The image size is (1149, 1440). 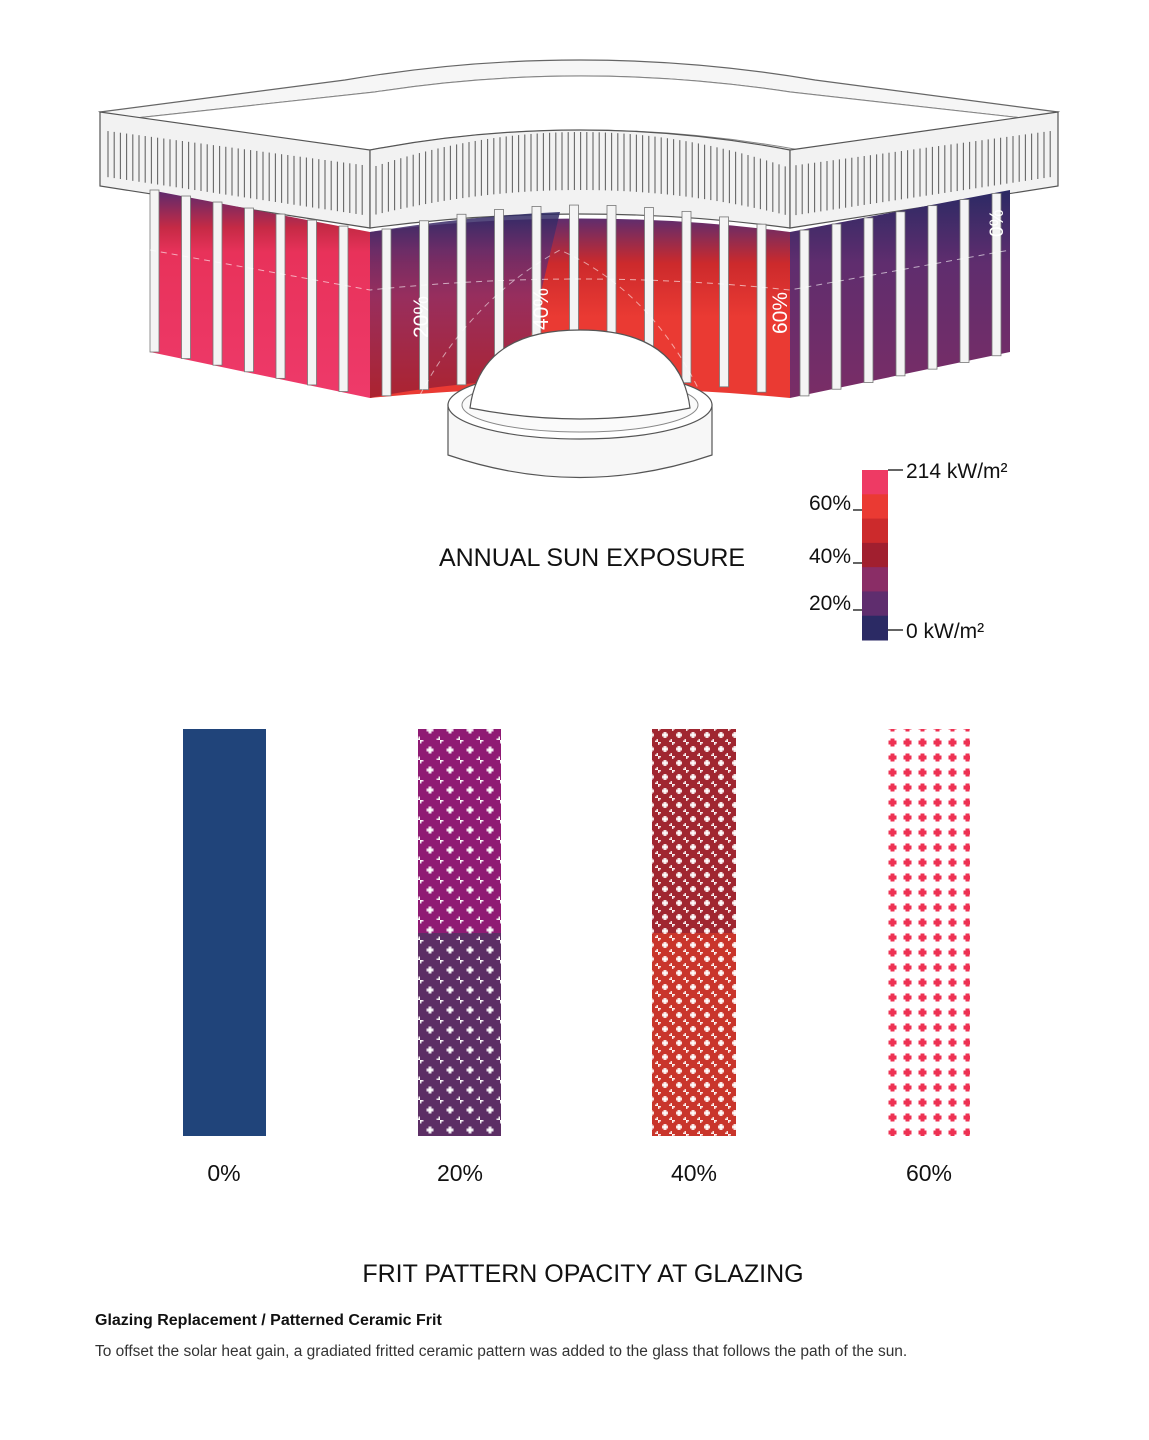 I want to click on swatch-label-20: 20%, so click(x=460, y=1173).